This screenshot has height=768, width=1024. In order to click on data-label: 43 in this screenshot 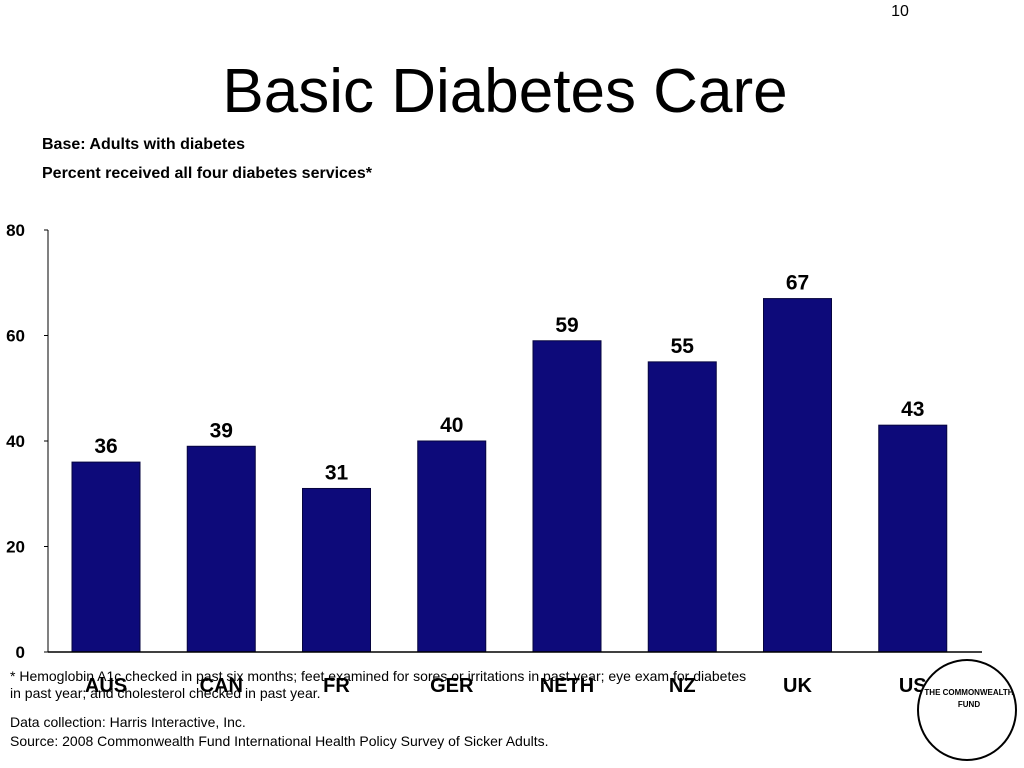, I will do `click(912, 409)`.